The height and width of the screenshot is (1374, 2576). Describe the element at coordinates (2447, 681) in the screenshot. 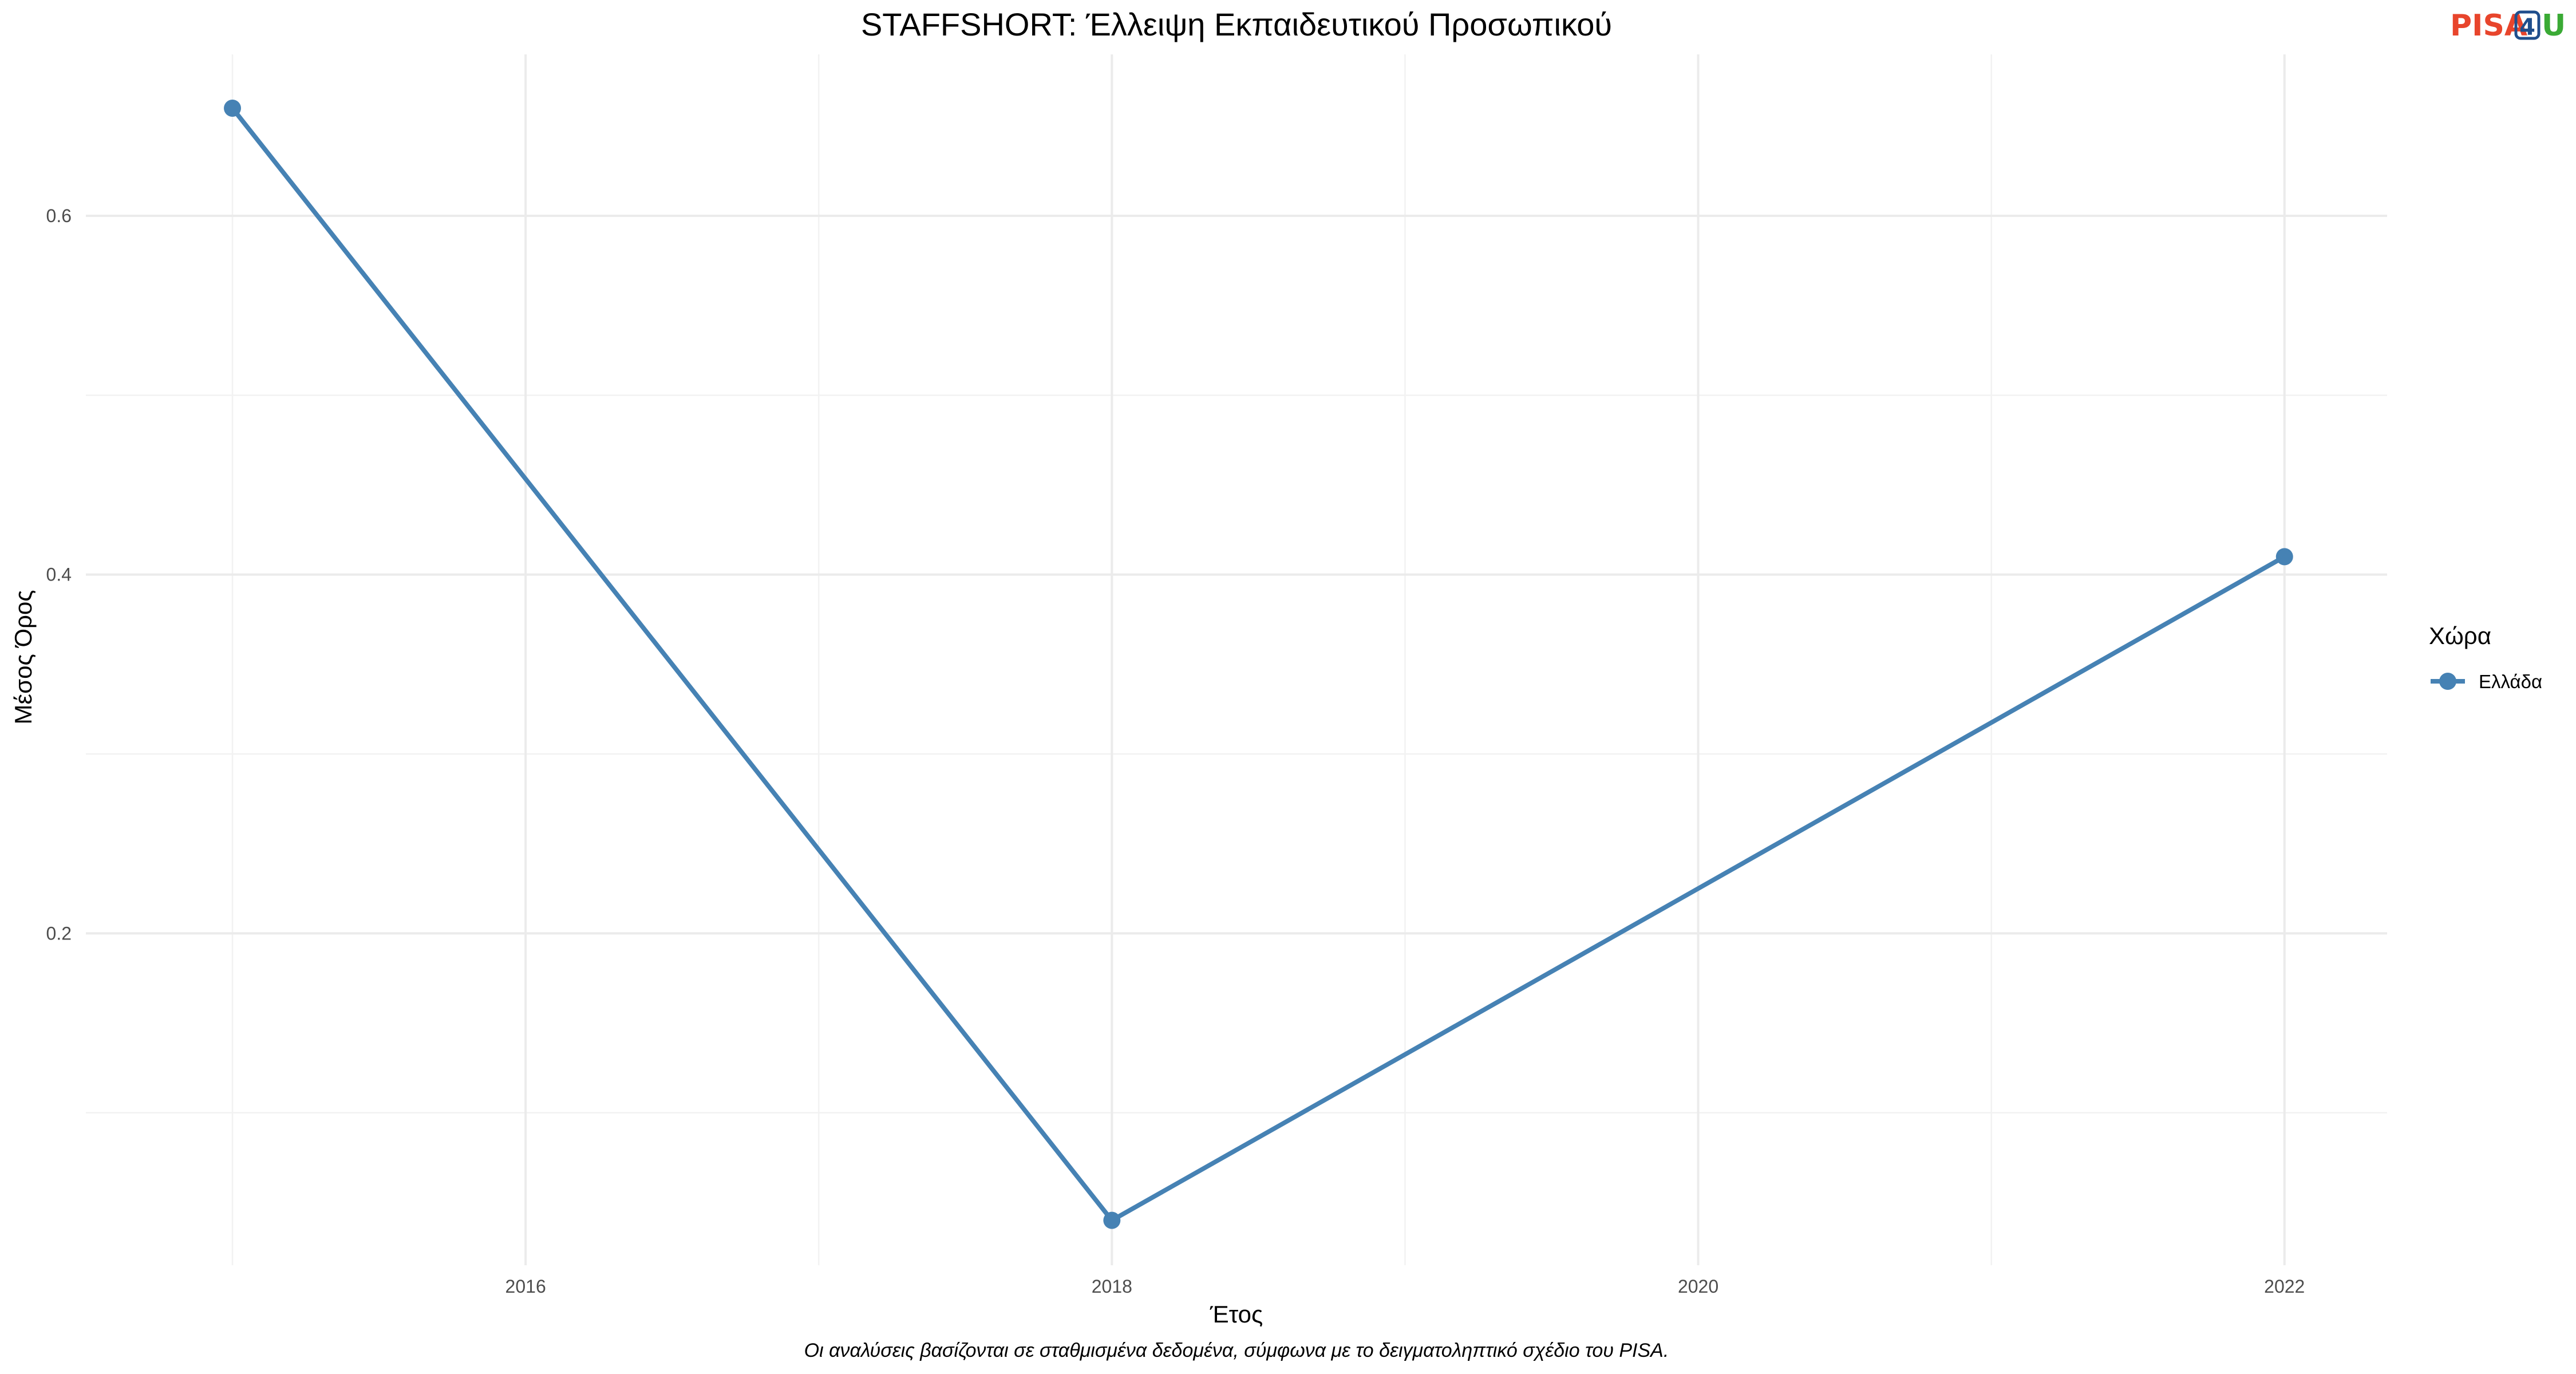

I see `legend-key-point` at that location.